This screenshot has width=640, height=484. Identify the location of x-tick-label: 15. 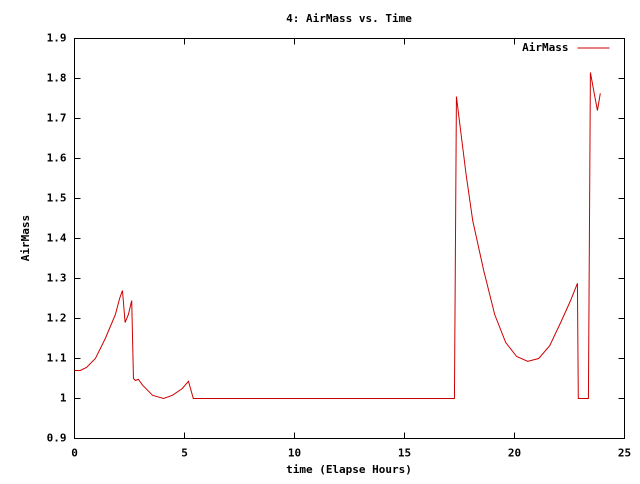
(404, 453).